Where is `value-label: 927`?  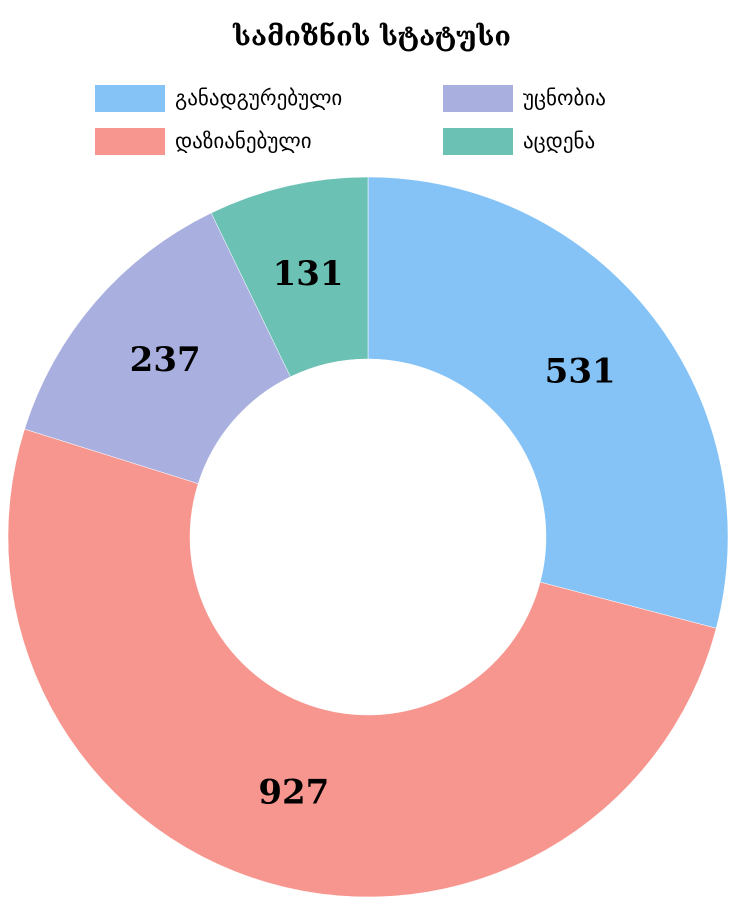 value-label: 927 is located at coordinates (293, 793).